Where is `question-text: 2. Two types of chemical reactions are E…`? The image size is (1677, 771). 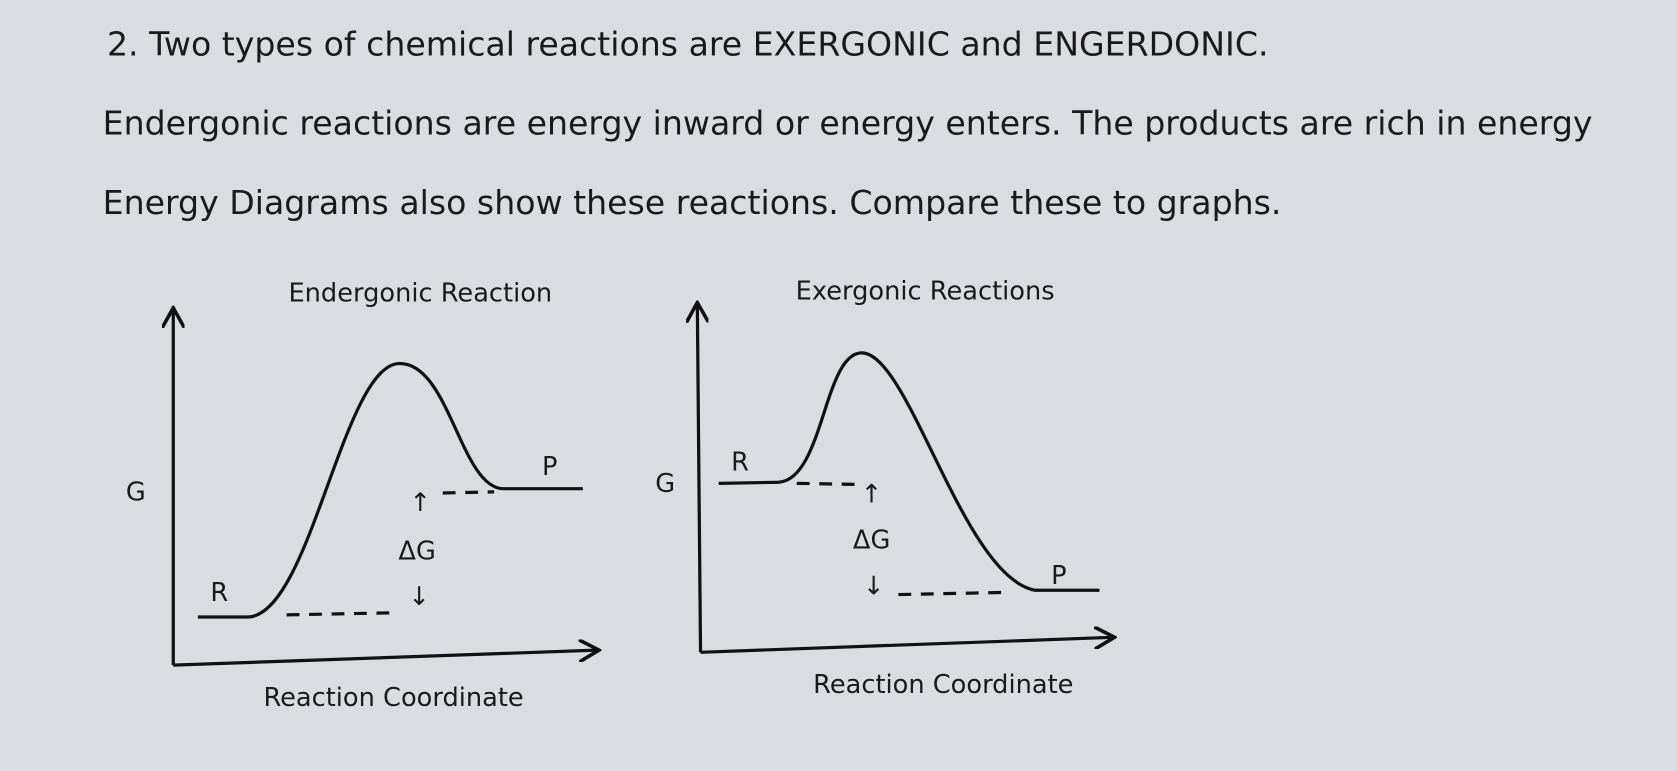 question-text: 2. Two types of chemical reactions are E… is located at coordinates (688, 44).